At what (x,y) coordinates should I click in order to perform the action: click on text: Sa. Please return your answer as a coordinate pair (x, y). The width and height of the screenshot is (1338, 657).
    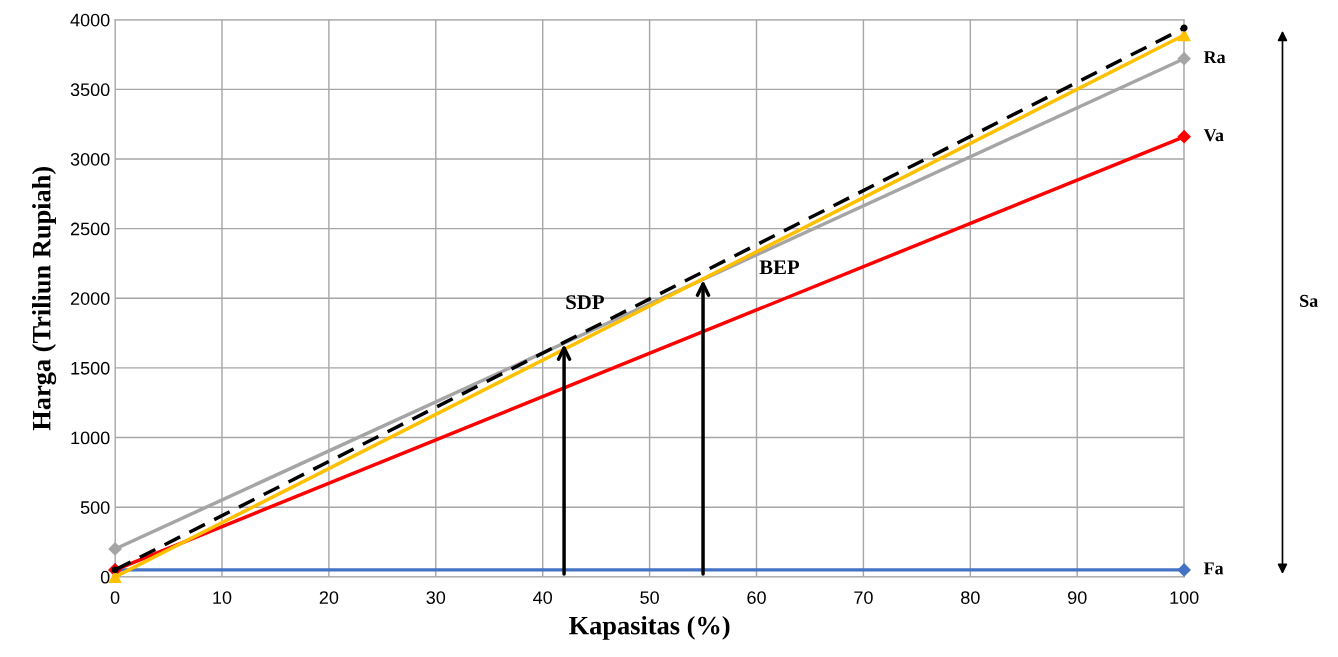
    Looking at the image, I should click on (1309, 300).